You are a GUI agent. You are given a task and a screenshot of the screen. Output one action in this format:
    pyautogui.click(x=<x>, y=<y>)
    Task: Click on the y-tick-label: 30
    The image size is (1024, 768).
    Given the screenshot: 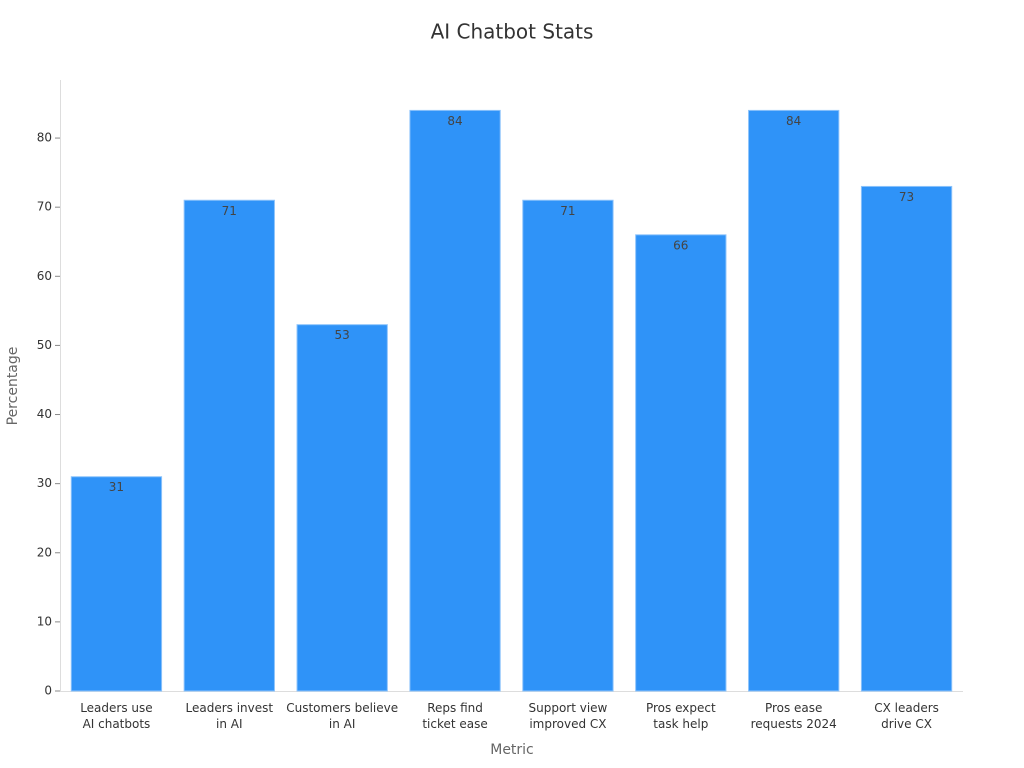 What is the action you would take?
    pyautogui.click(x=44, y=483)
    